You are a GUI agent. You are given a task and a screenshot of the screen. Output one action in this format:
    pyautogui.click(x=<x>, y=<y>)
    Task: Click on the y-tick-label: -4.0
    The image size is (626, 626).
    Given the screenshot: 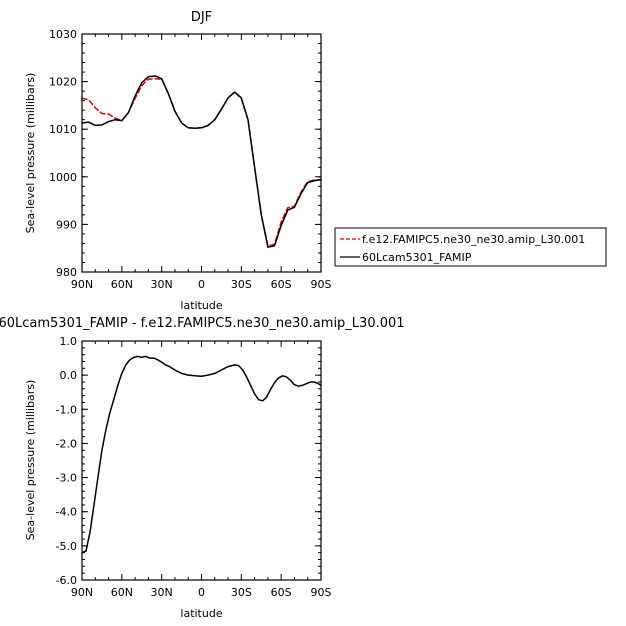 What is the action you would take?
    pyautogui.click(x=66, y=512)
    